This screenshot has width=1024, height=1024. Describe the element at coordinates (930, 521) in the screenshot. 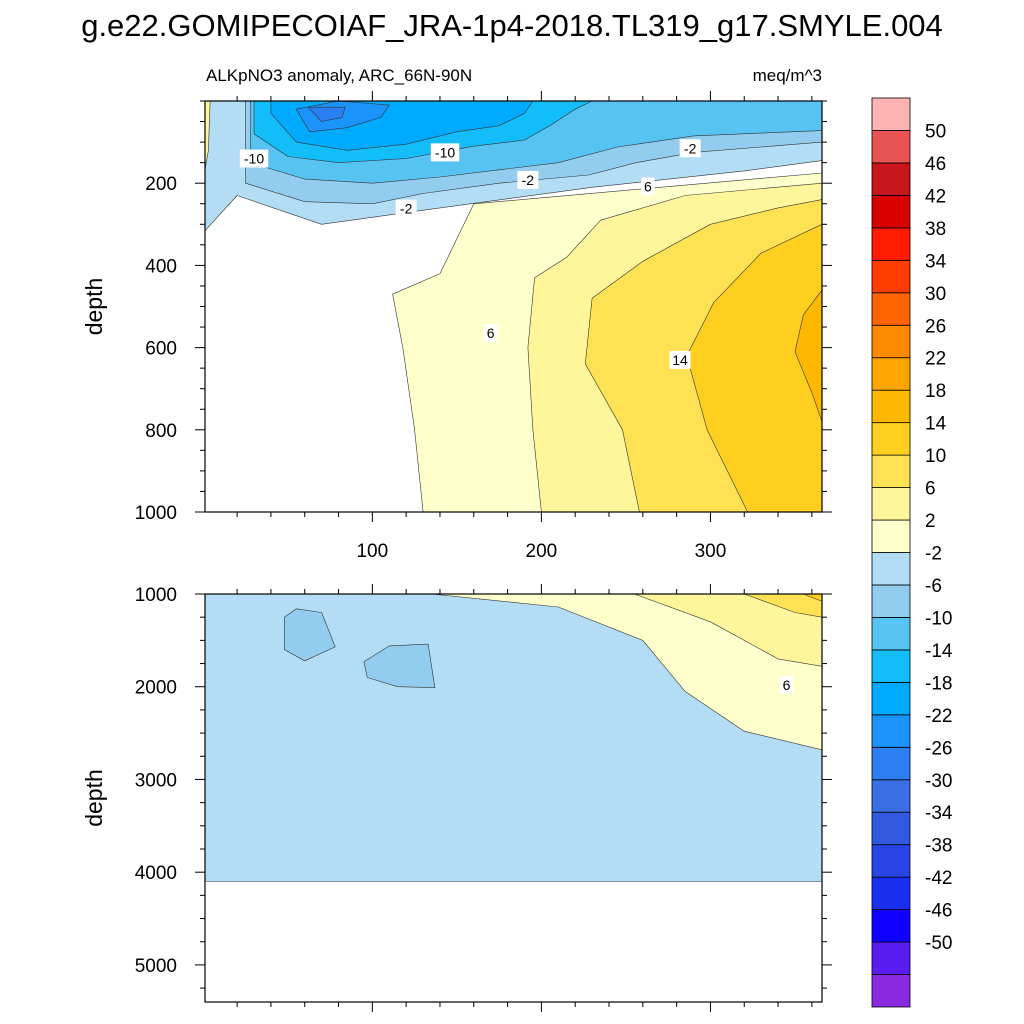

I see `colorbar-label: 2` at that location.